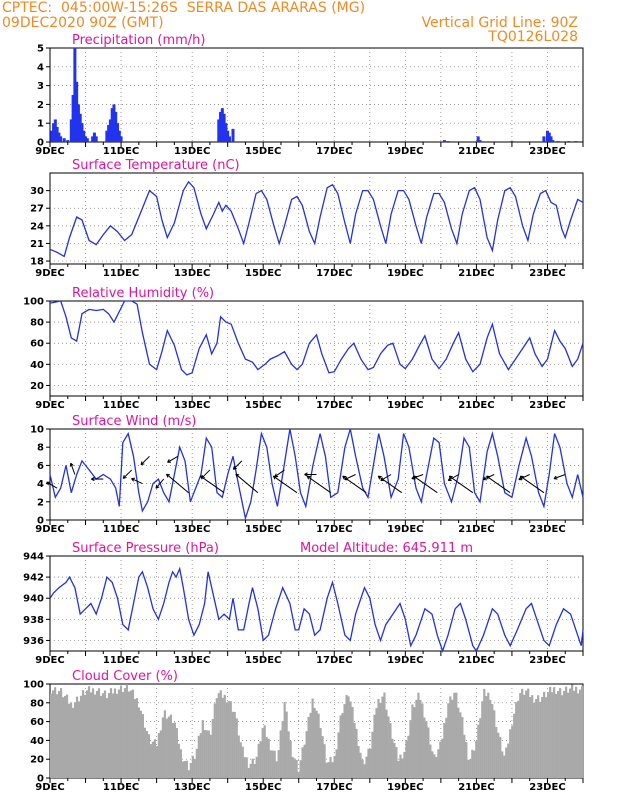  What do you see at coordinates (49, 529) in the screenshot?
I see `panel-3-xtick-label: 9DEC` at bounding box center [49, 529].